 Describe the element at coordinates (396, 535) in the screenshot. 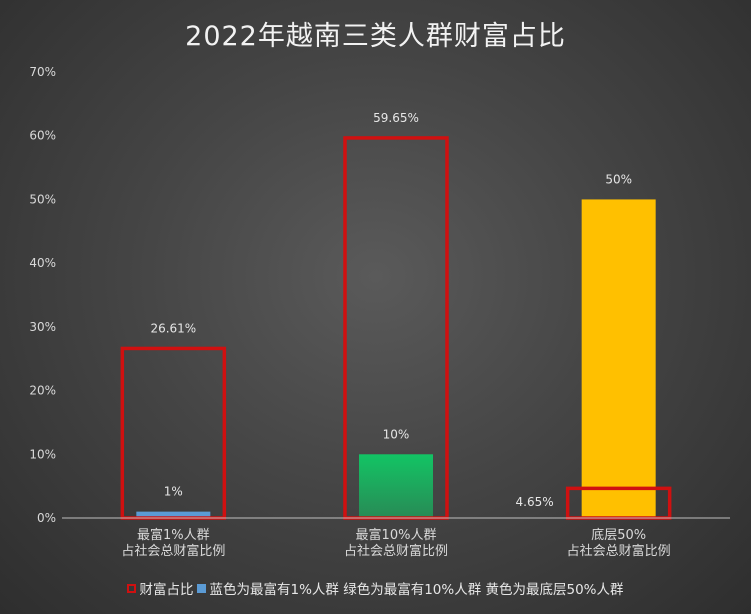

I see `x-category-label: 最富10%人群` at that location.